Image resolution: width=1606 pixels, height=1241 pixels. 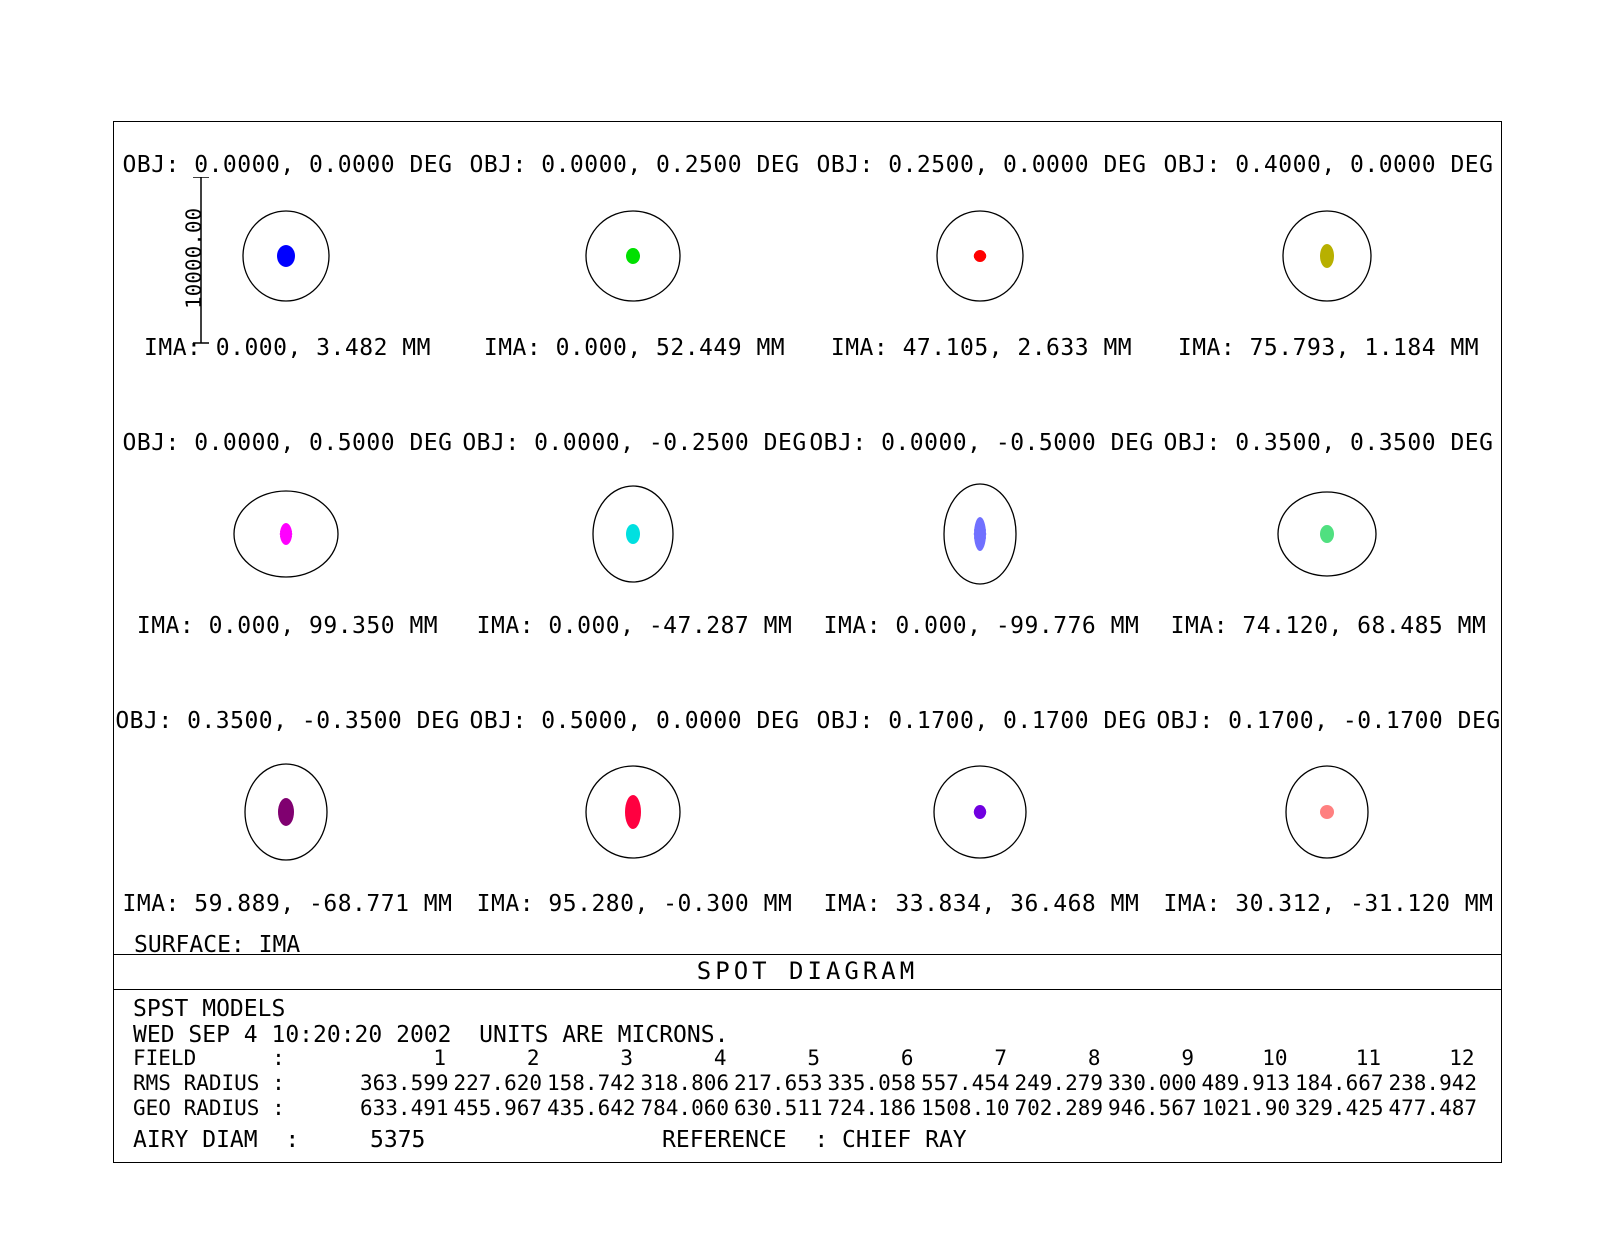 What do you see at coordinates (1152, 1108) in the screenshot?
I see `table-cell: 946.567` at bounding box center [1152, 1108].